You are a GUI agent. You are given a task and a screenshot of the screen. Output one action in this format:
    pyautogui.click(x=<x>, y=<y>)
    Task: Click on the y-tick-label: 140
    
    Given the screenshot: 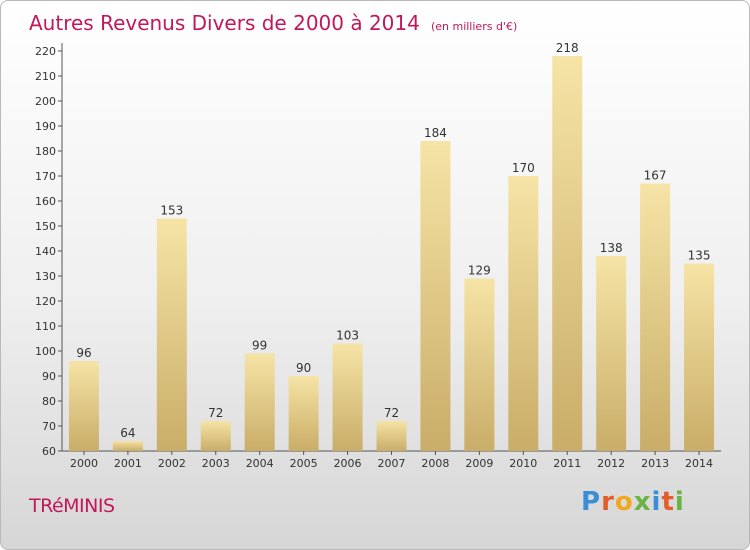 What is the action you would take?
    pyautogui.click(x=45, y=251)
    